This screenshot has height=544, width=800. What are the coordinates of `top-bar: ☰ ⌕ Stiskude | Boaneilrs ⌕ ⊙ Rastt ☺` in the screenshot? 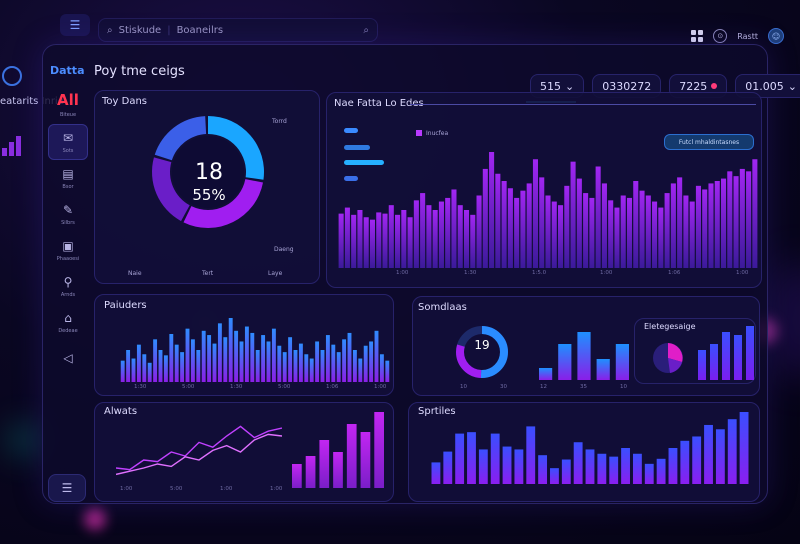 It's located at (400, 23).